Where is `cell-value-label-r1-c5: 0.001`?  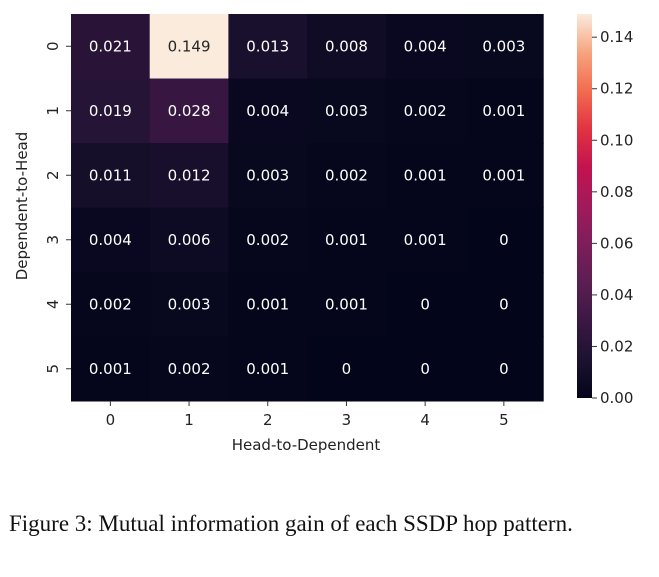
cell-value-label-r1-c5: 0.001 is located at coordinates (503, 111).